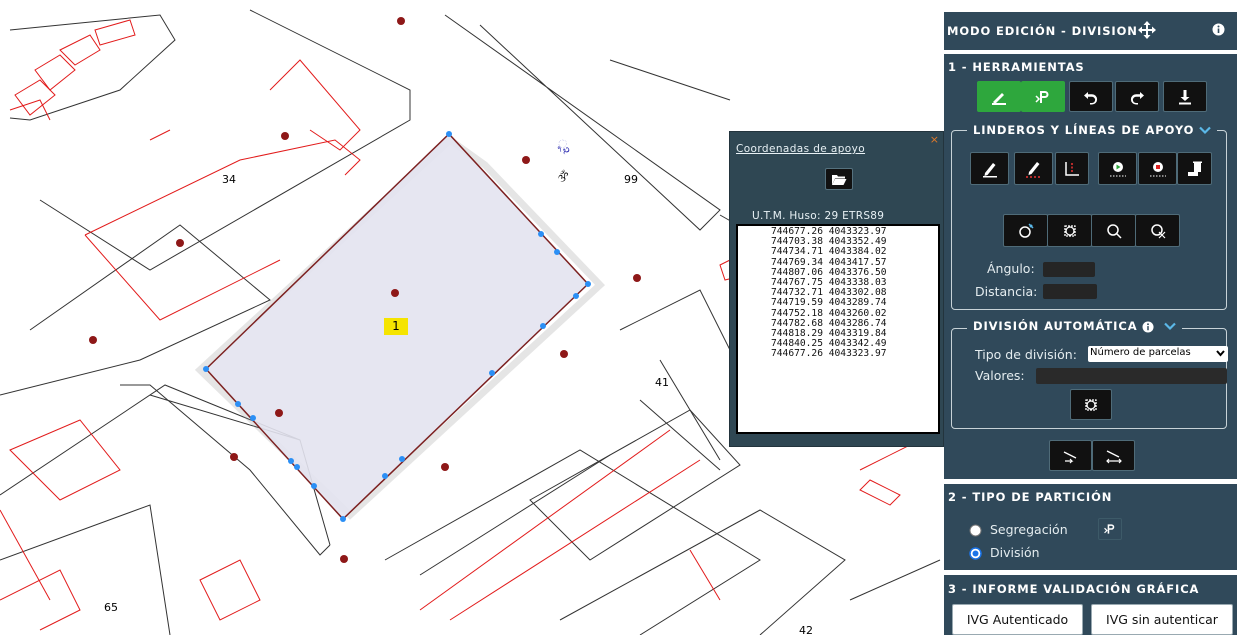  Describe the element at coordinates (1042, 31) in the screenshot. I see `panel-title: MODO EDICIÓN - DIVISION` at that location.